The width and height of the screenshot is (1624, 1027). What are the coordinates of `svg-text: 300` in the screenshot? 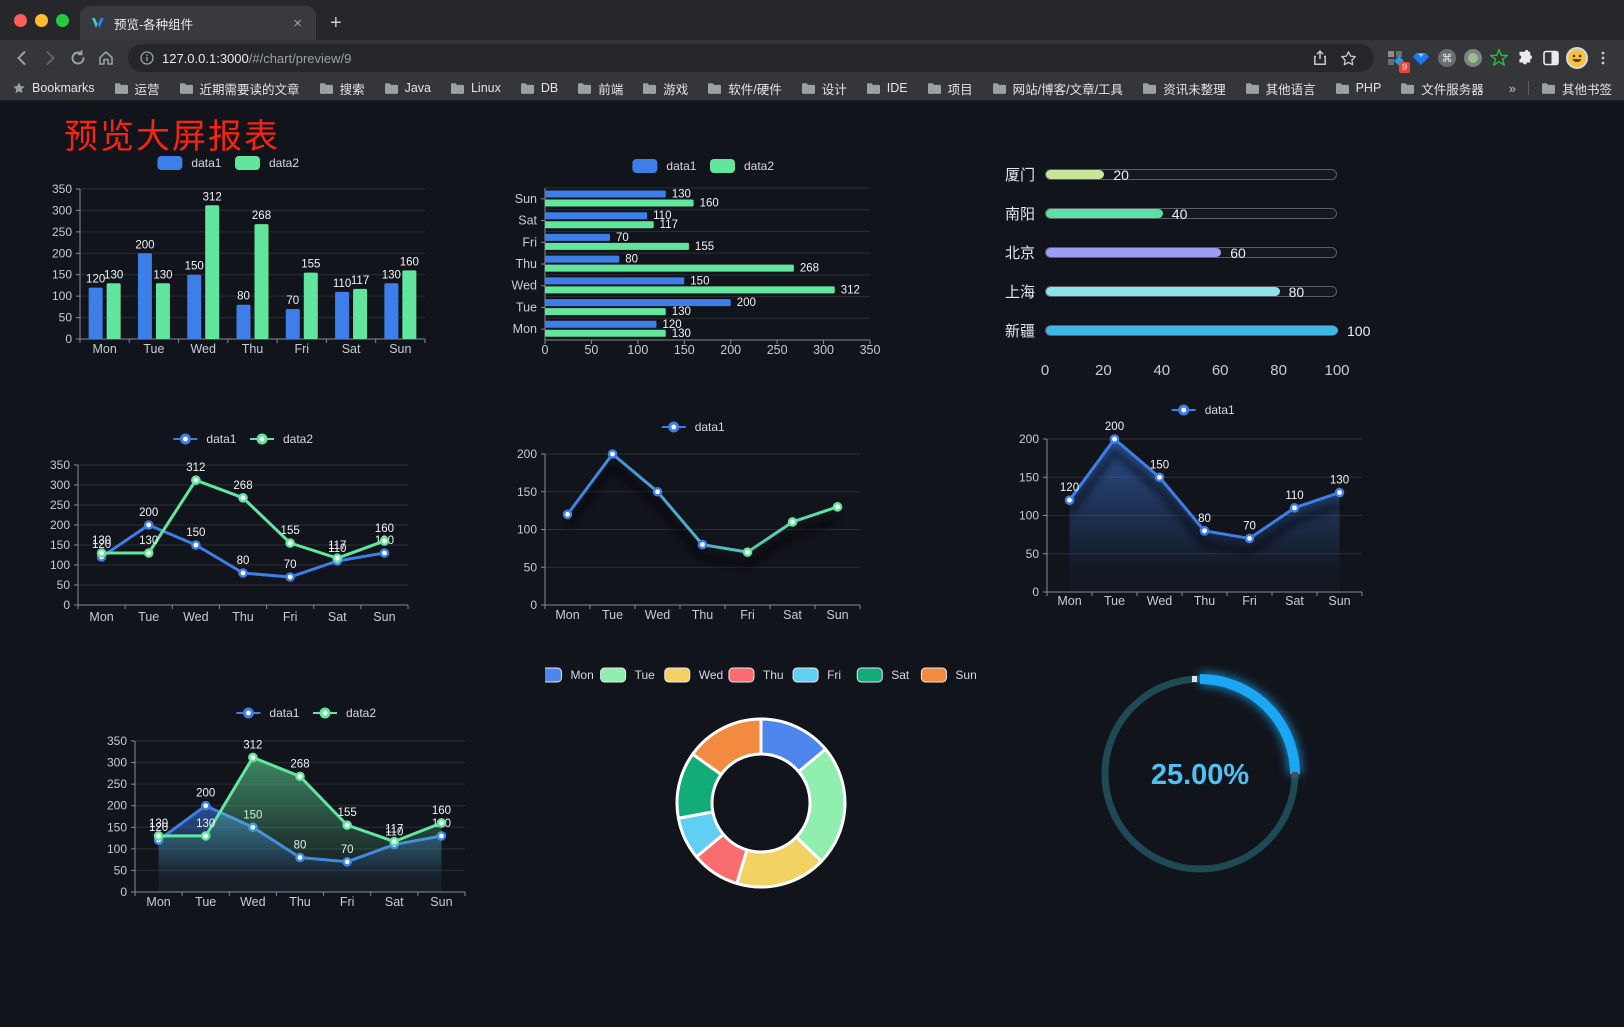 It's located at (117, 763).